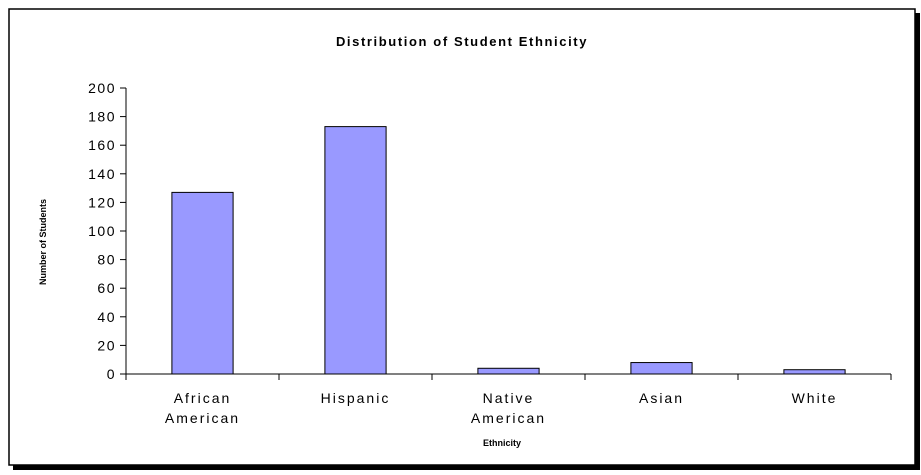 The height and width of the screenshot is (475, 921). What do you see at coordinates (43, 242) in the screenshot?
I see `y-axis-label: Number of Students` at bounding box center [43, 242].